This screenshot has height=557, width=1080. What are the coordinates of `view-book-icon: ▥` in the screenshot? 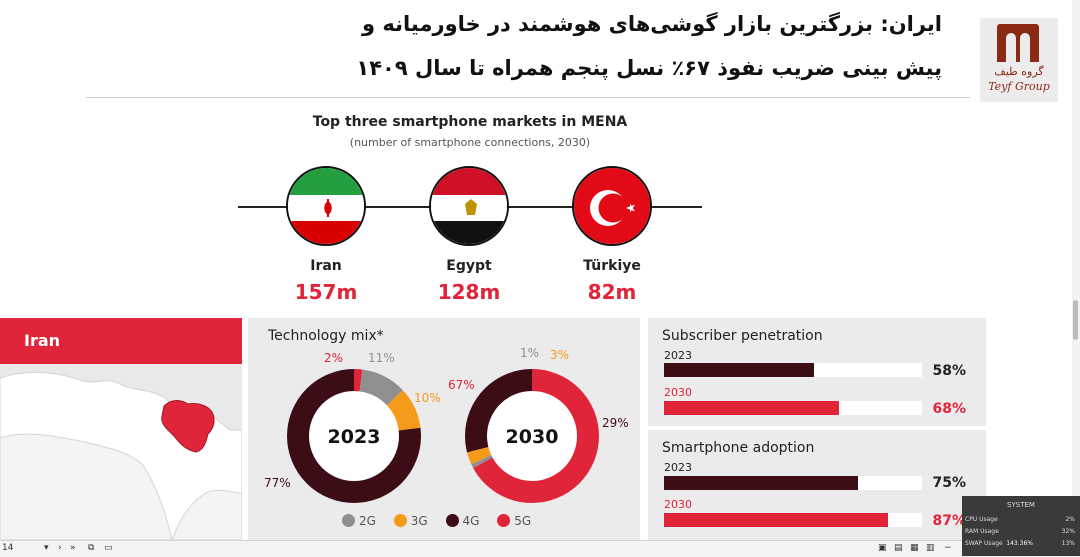 It's located at (930, 548).